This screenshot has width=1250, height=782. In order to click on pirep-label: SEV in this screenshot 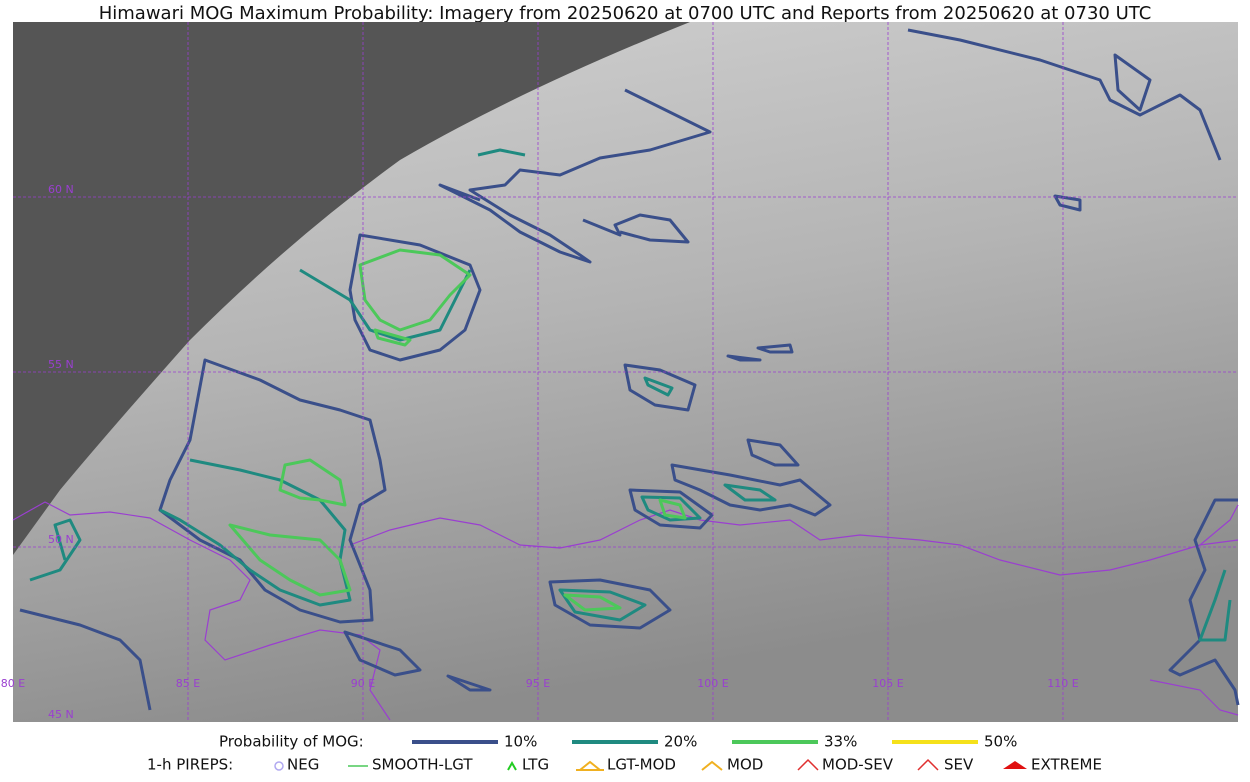, I will do `click(959, 765)`.